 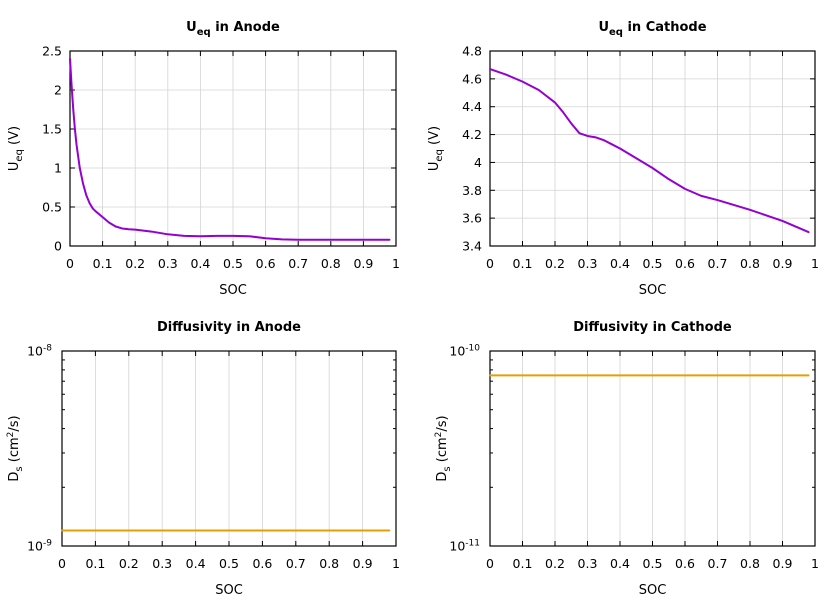 I want to click on y-tick-label: 3.6, so click(x=472, y=218).